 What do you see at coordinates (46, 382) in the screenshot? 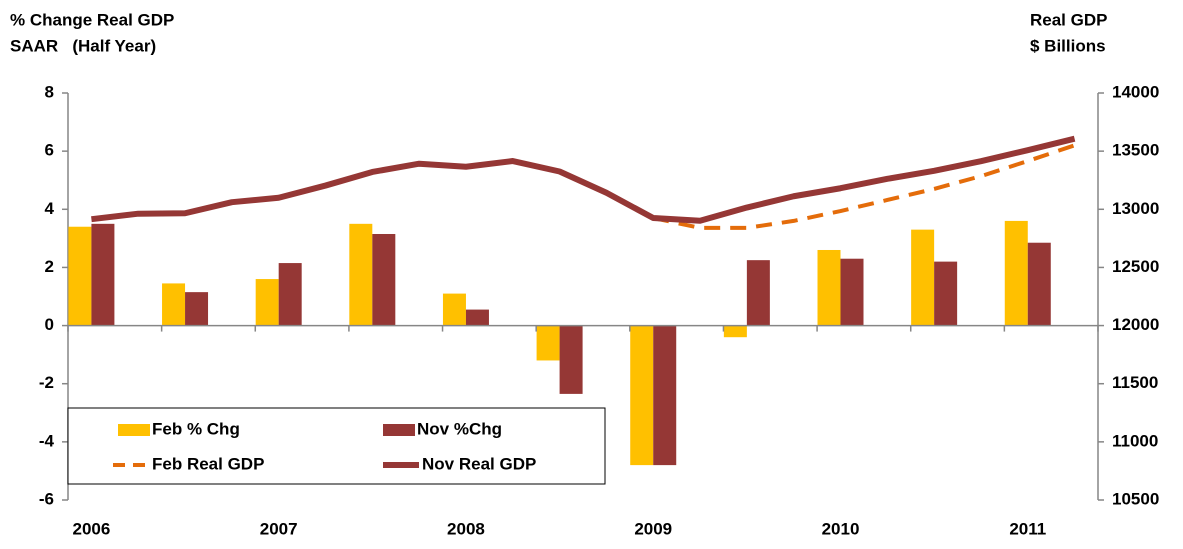
I see `y-tick-label: -2` at bounding box center [46, 382].